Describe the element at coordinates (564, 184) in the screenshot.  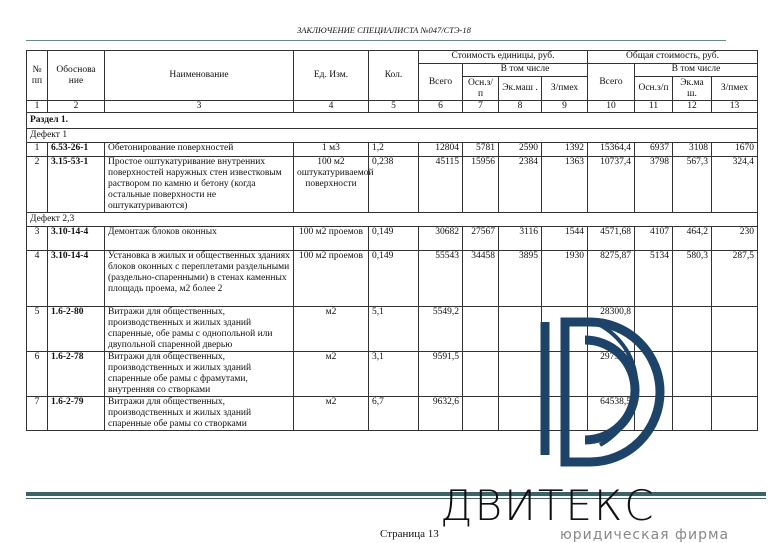
I see `unit-zp: 1363` at that location.